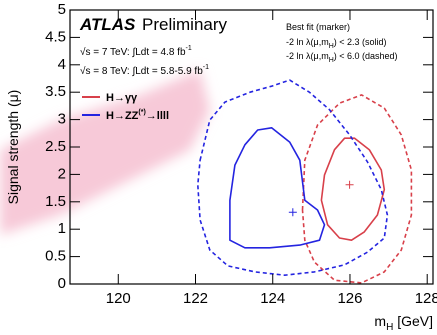 The height and width of the screenshot is (335, 437). What do you see at coordinates (55, 256) in the screenshot?
I see `y-tick-label: 0.5` at bounding box center [55, 256].